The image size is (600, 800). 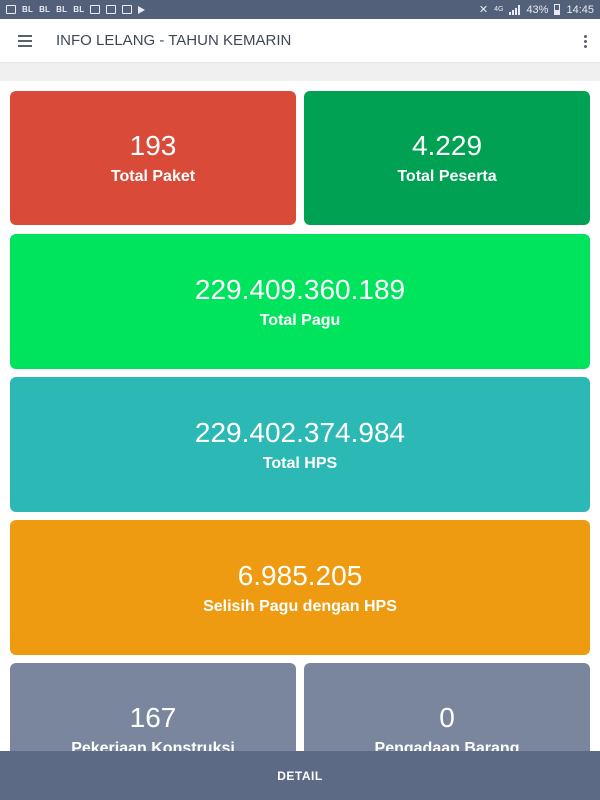 What do you see at coordinates (300, 289) in the screenshot?
I see `card-value: 229.409.360.189` at bounding box center [300, 289].